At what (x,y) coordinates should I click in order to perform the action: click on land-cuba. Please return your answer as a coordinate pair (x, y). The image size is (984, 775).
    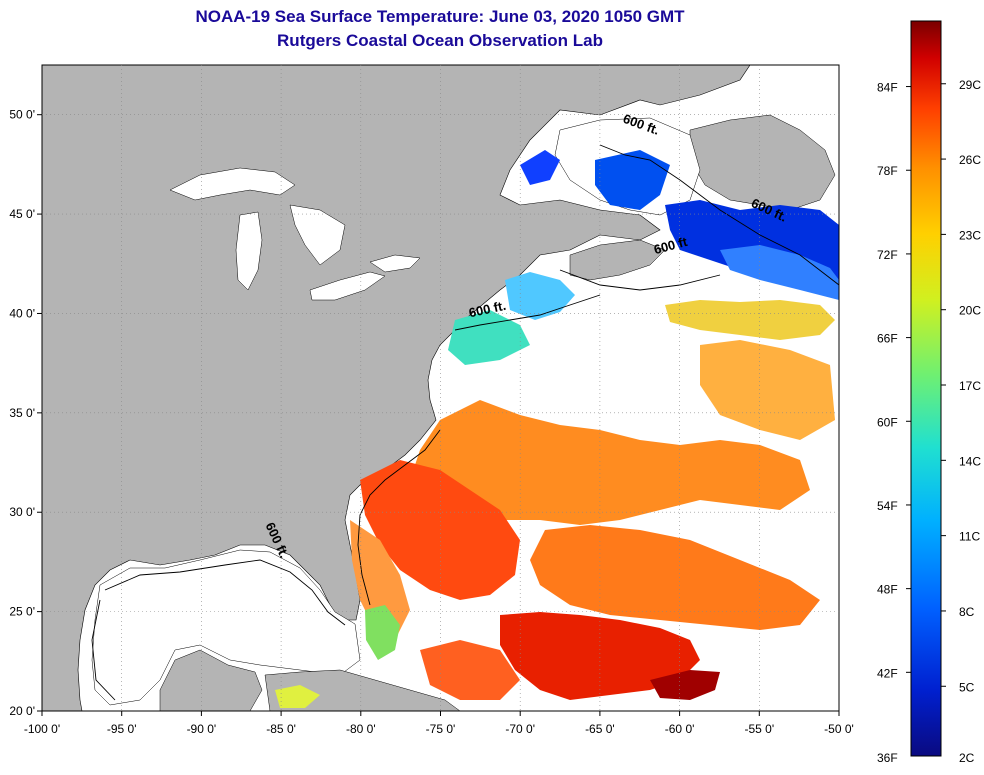
    Looking at the image, I should click on (362, 690).